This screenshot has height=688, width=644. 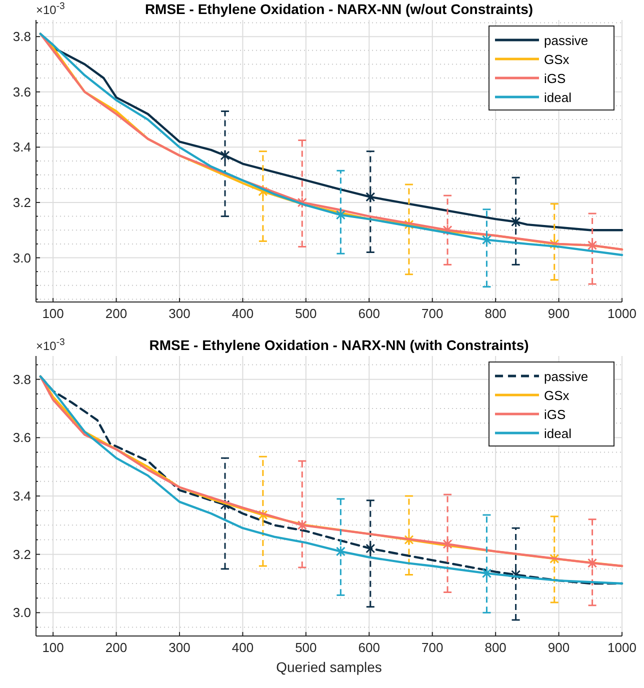 What do you see at coordinates (329, 667) in the screenshot?
I see `x-axis-title: Queried samples` at bounding box center [329, 667].